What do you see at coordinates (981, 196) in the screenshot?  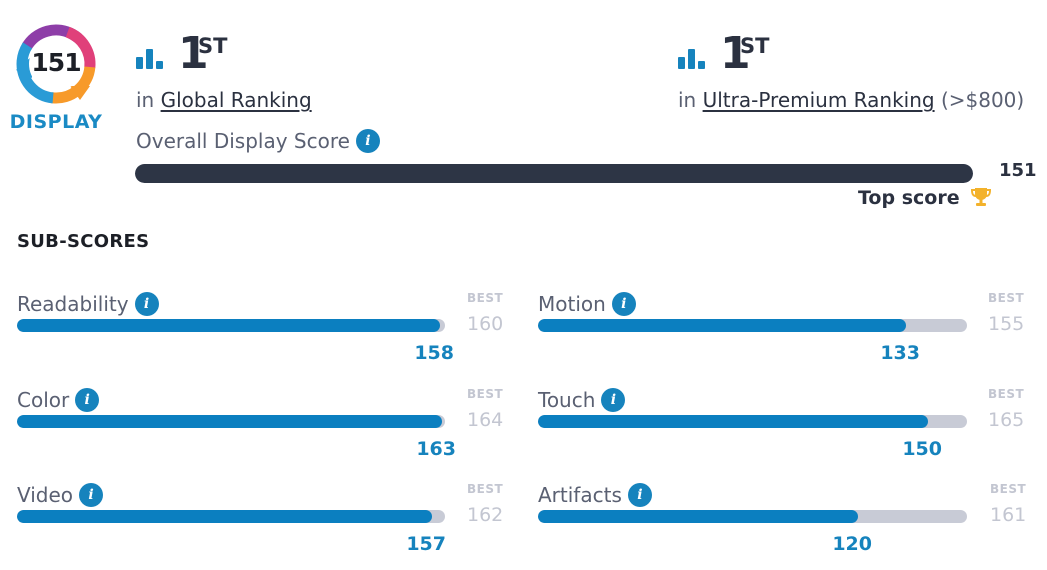 I see `trophy-icon` at bounding box center [981, 196].